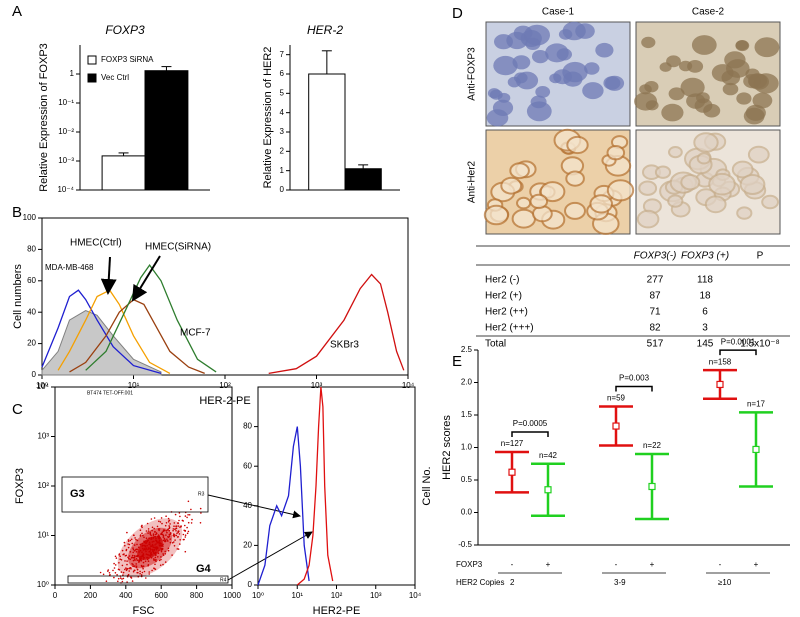 The height and width of the screenshot is (617, 800). Describe the element at coordinates (503, 296) in the screenshot. I see `table-cell: Her2 (+)` at that location.